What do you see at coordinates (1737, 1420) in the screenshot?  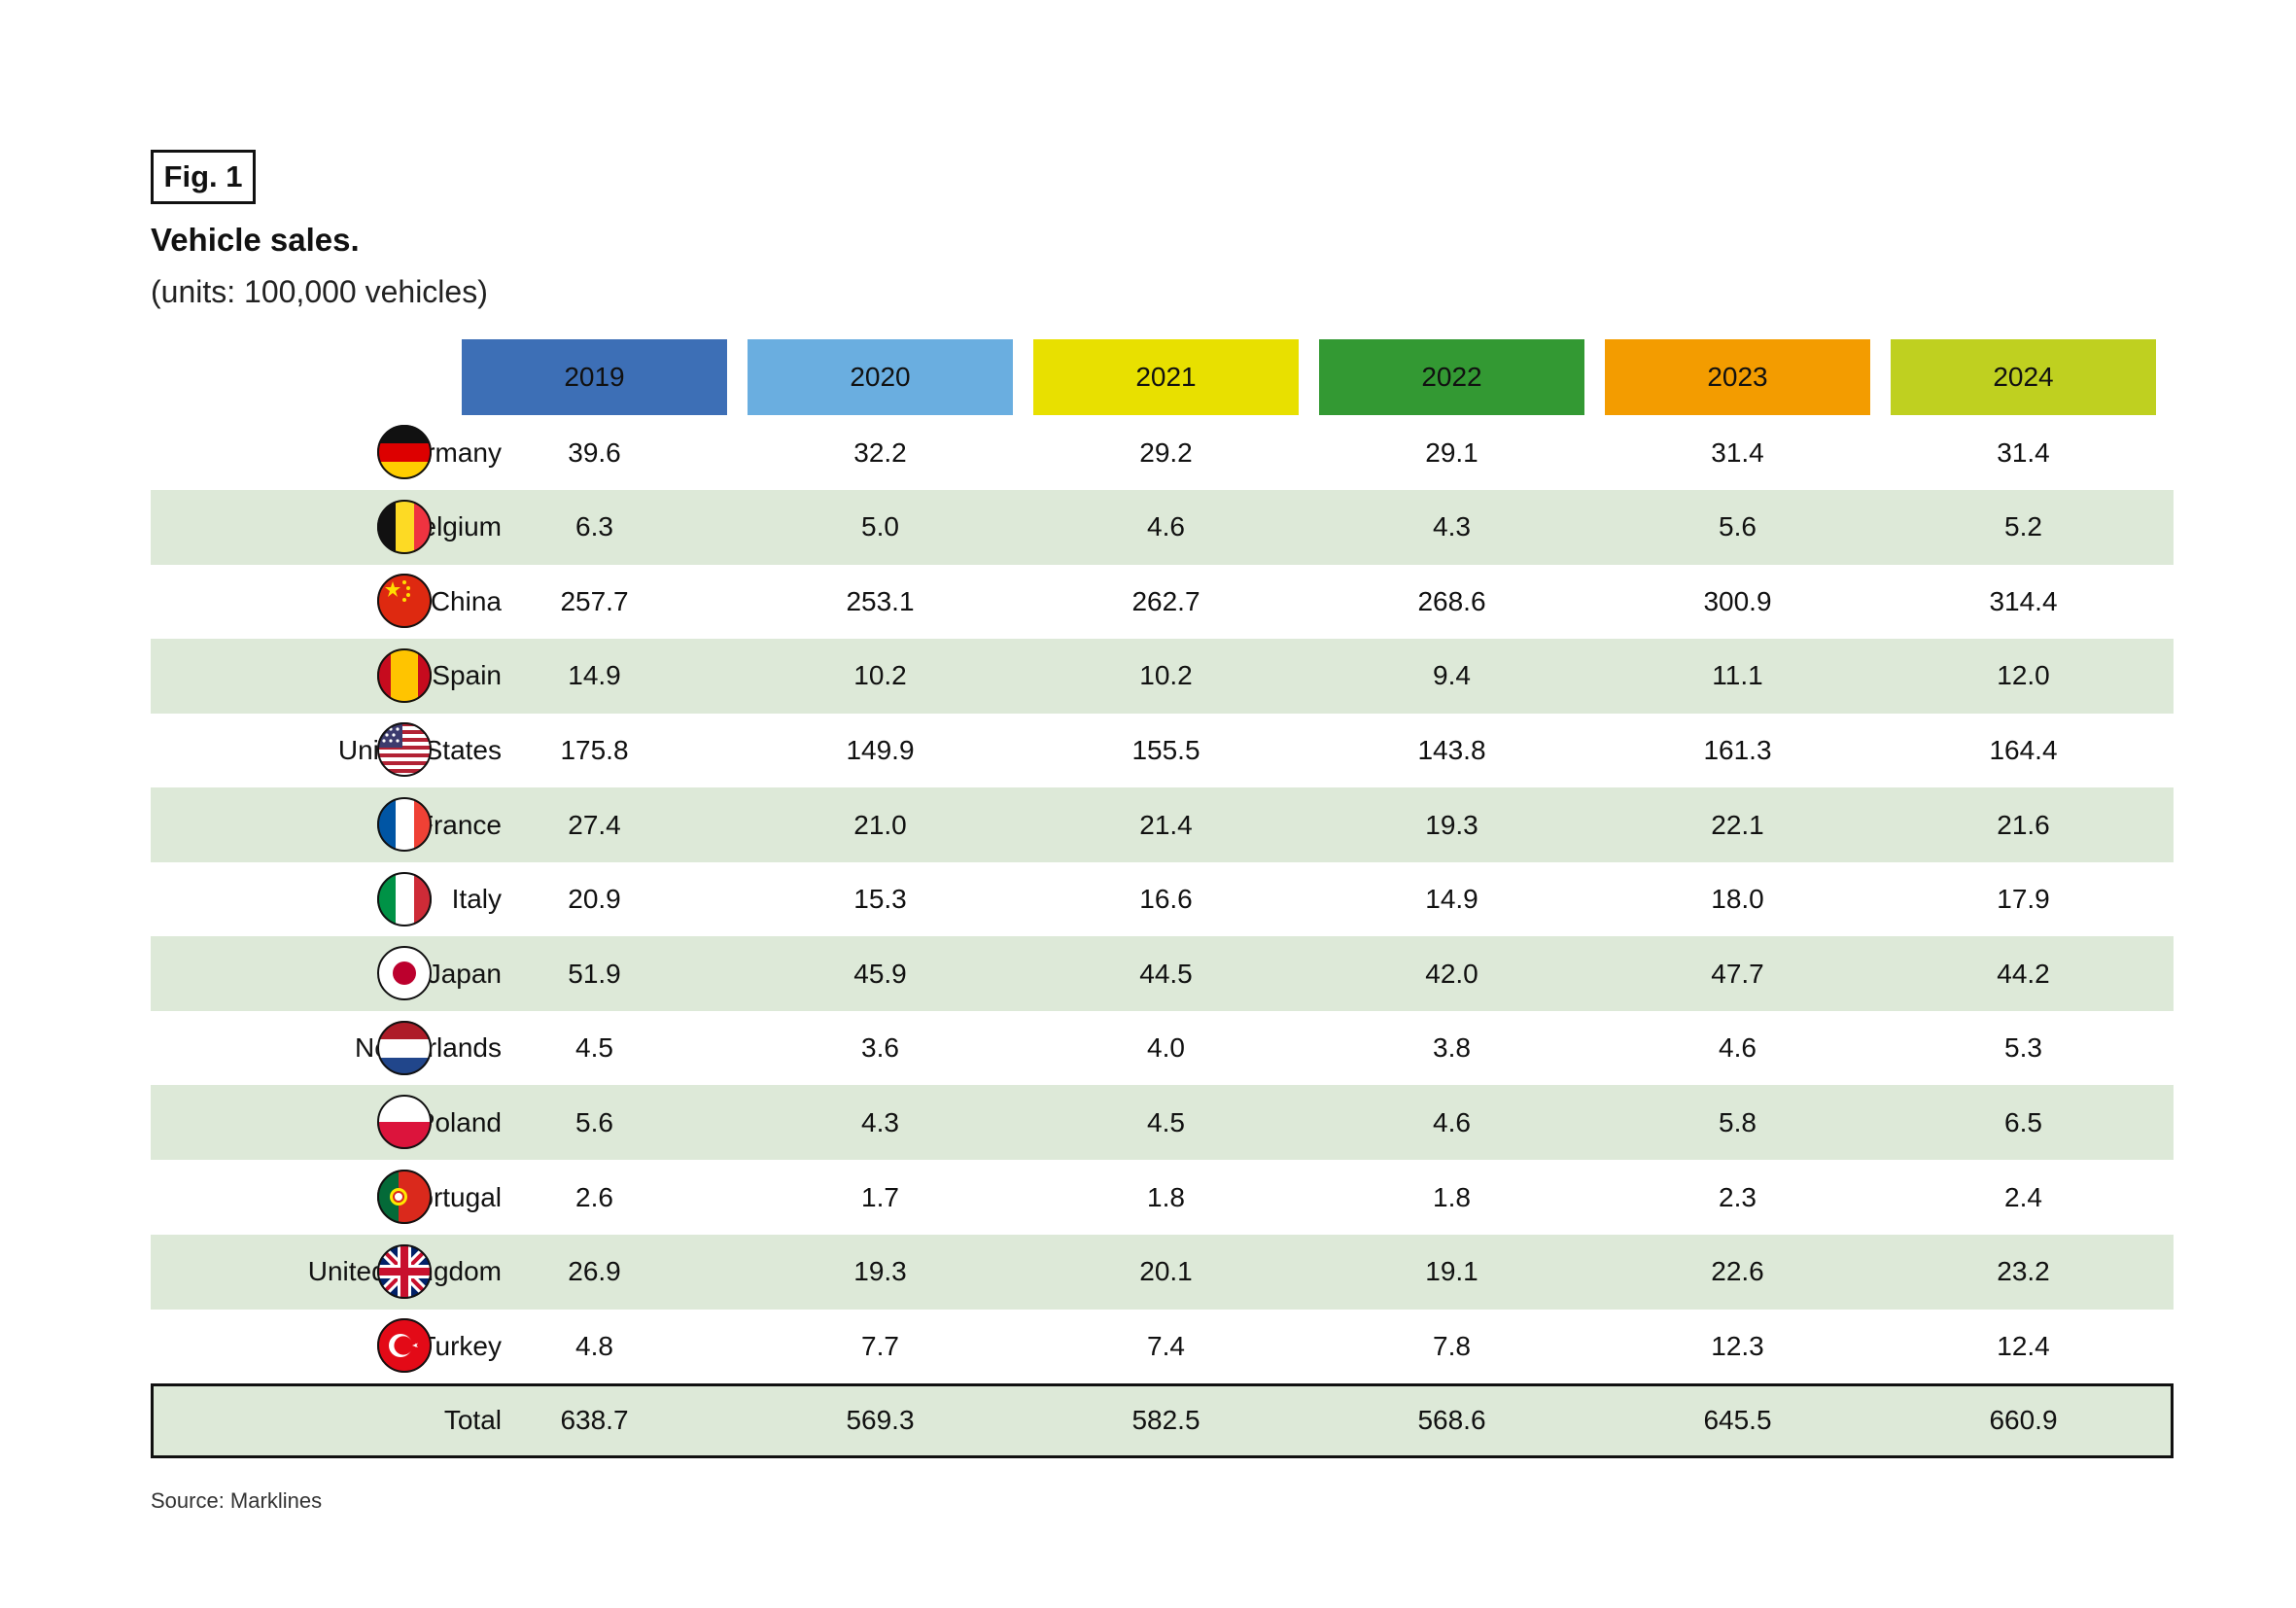 I see `value-cell-2023: 645.5` at bounding box center [1737, 1420].